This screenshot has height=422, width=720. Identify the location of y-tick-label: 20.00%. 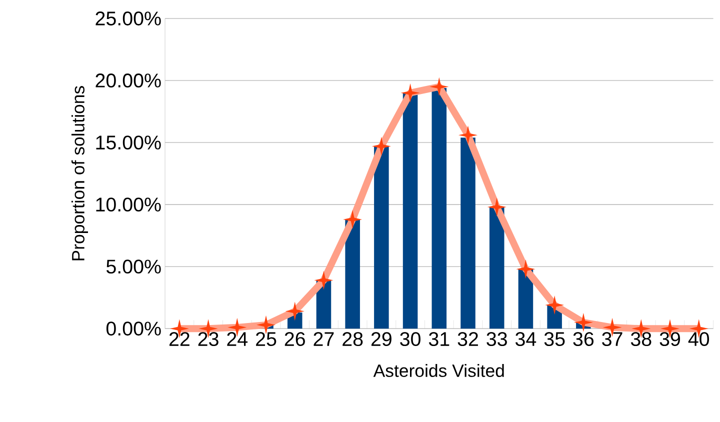
(128, 81).